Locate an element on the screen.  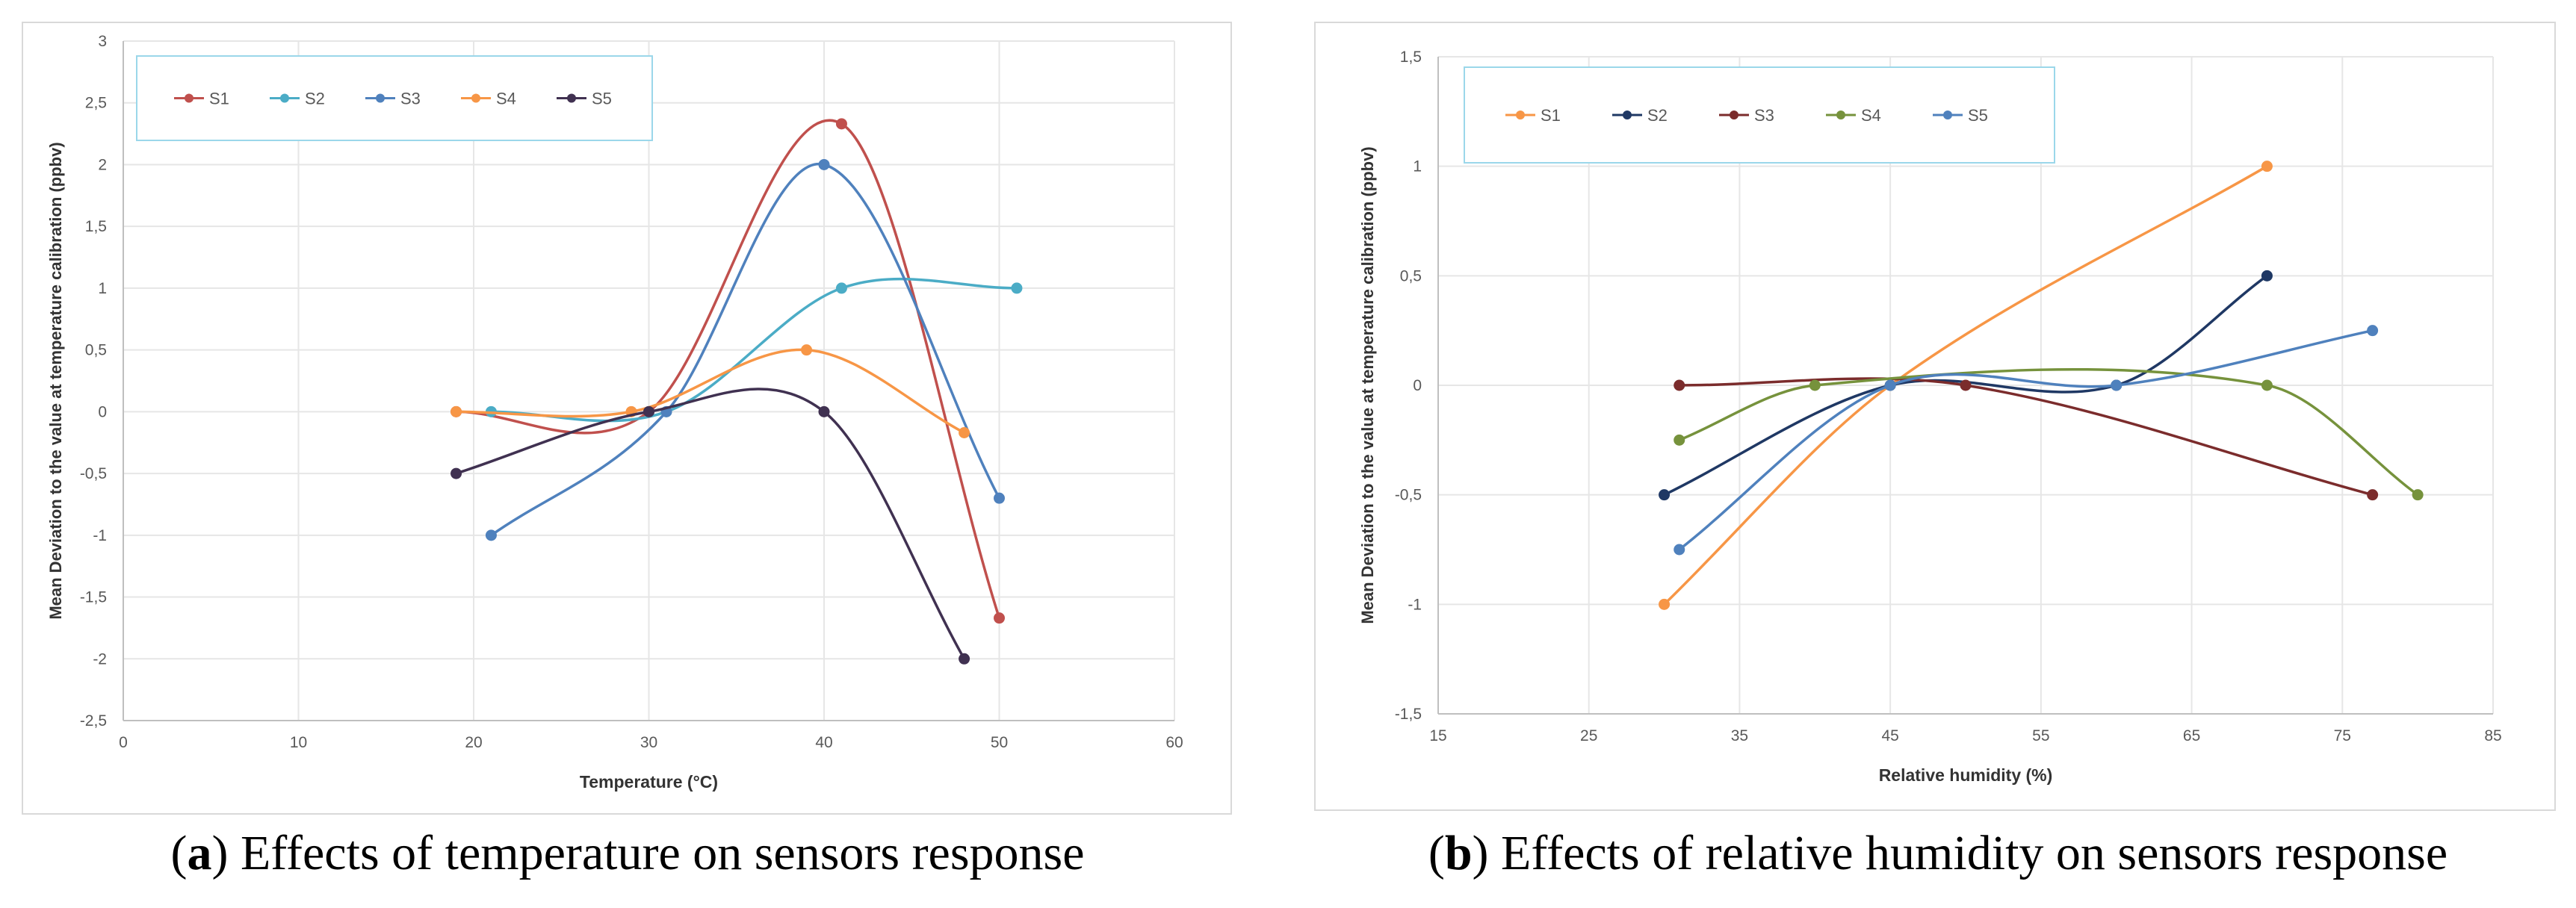
y-tick-label: 3 is located at coordinates (102, 41).